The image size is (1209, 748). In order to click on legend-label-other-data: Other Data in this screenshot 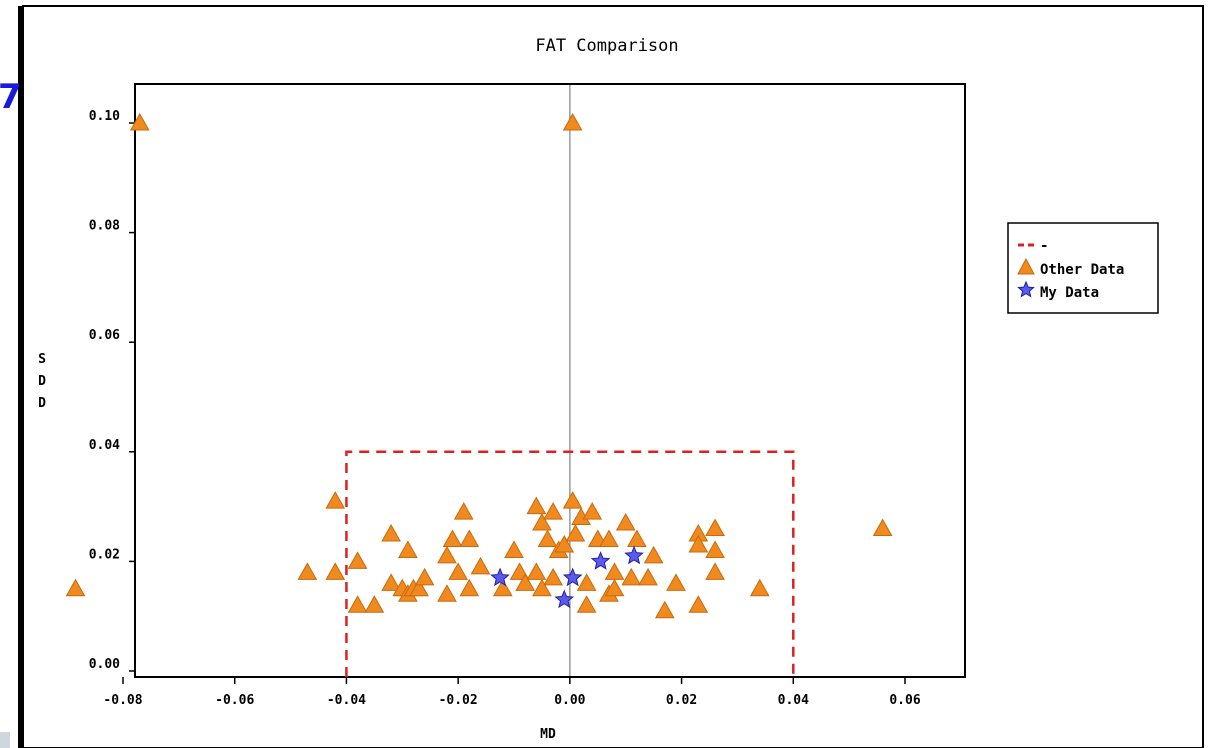, I will do `click(1082, 270)`.